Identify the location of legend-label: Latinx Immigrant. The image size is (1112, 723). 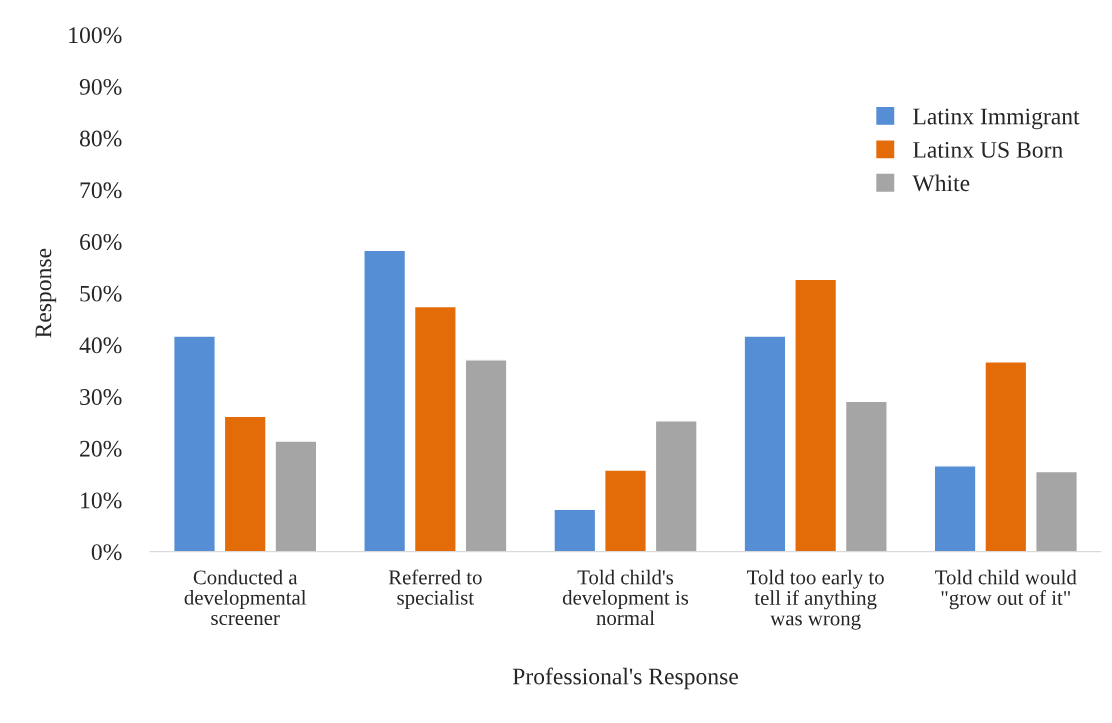
(996, 119).